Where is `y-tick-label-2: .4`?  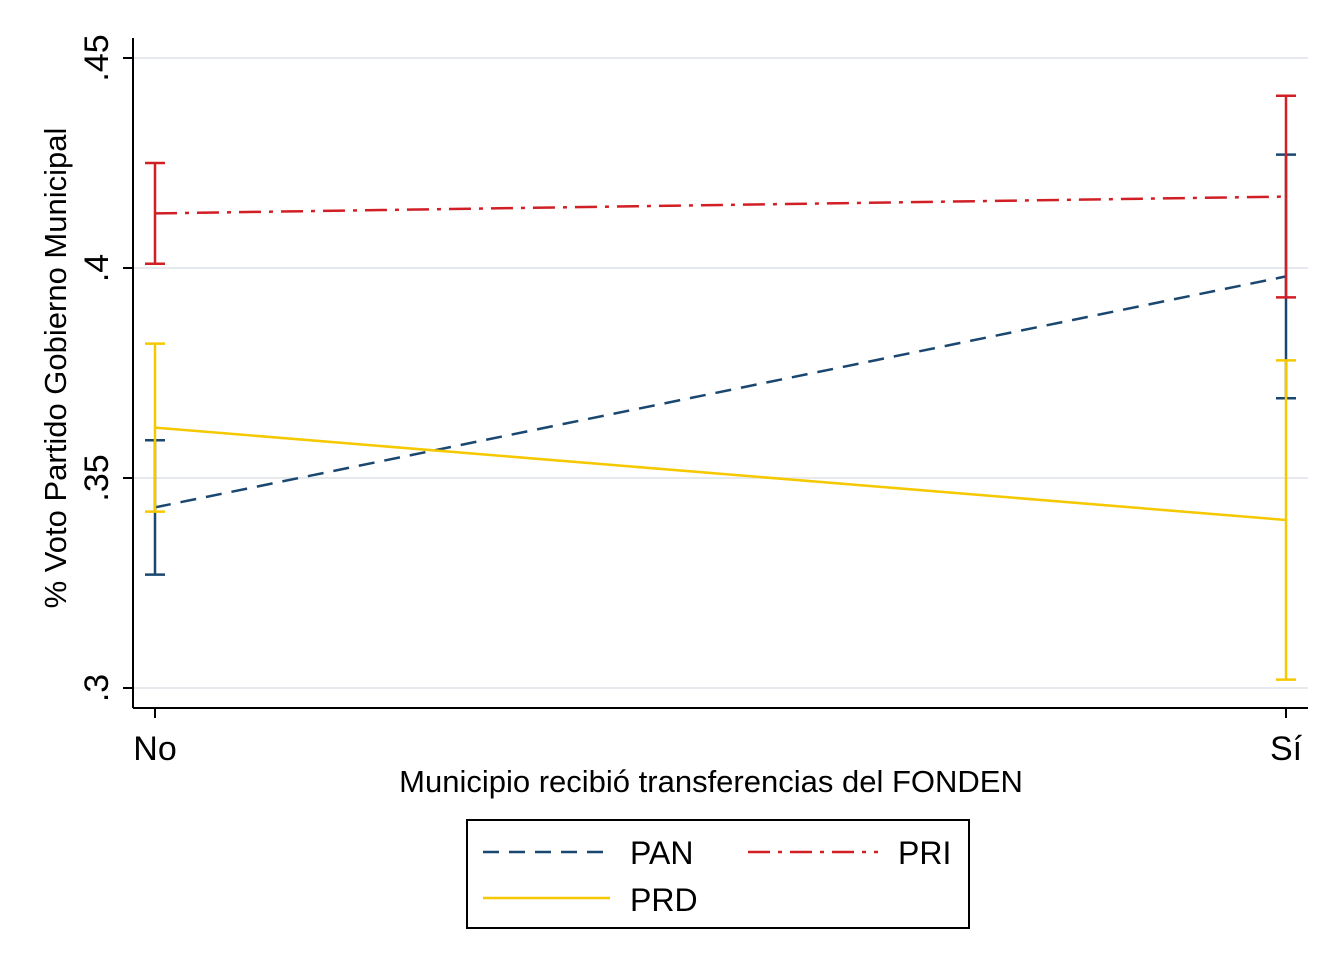 y-tick-label-2: .4 is located at coordinates (97, 268).